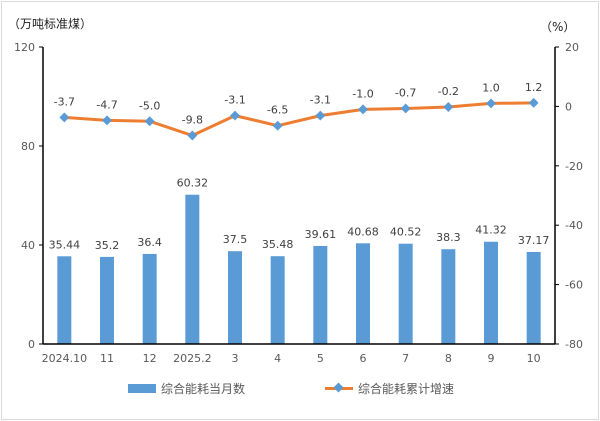 The width and height of the screenshot is (600, 421). Describe the element at coordinates (405, 358) in the screenshot. I see `x-tick-label: 7` at that location.